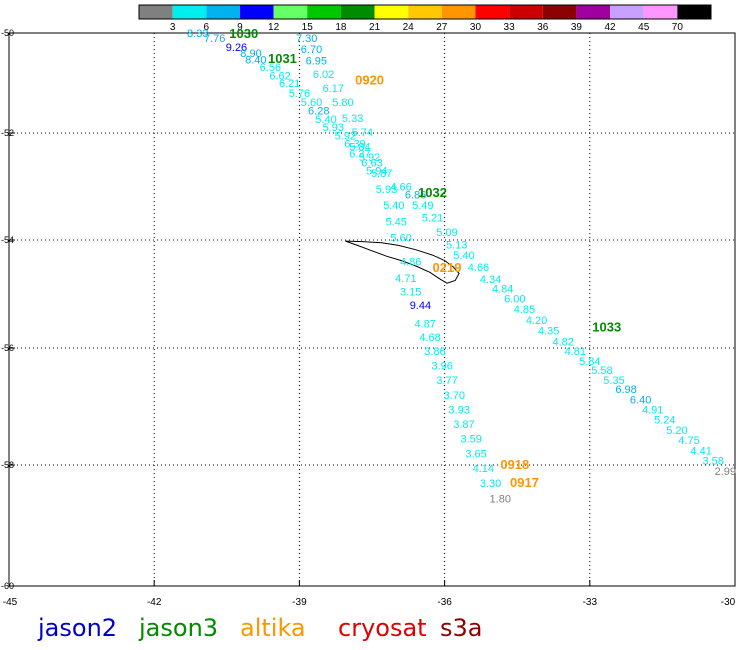  What do you see at coordinates (446, 381) in the screenshot?
I see `wave-height-value: 3.77` at bounding box center [446, 381].